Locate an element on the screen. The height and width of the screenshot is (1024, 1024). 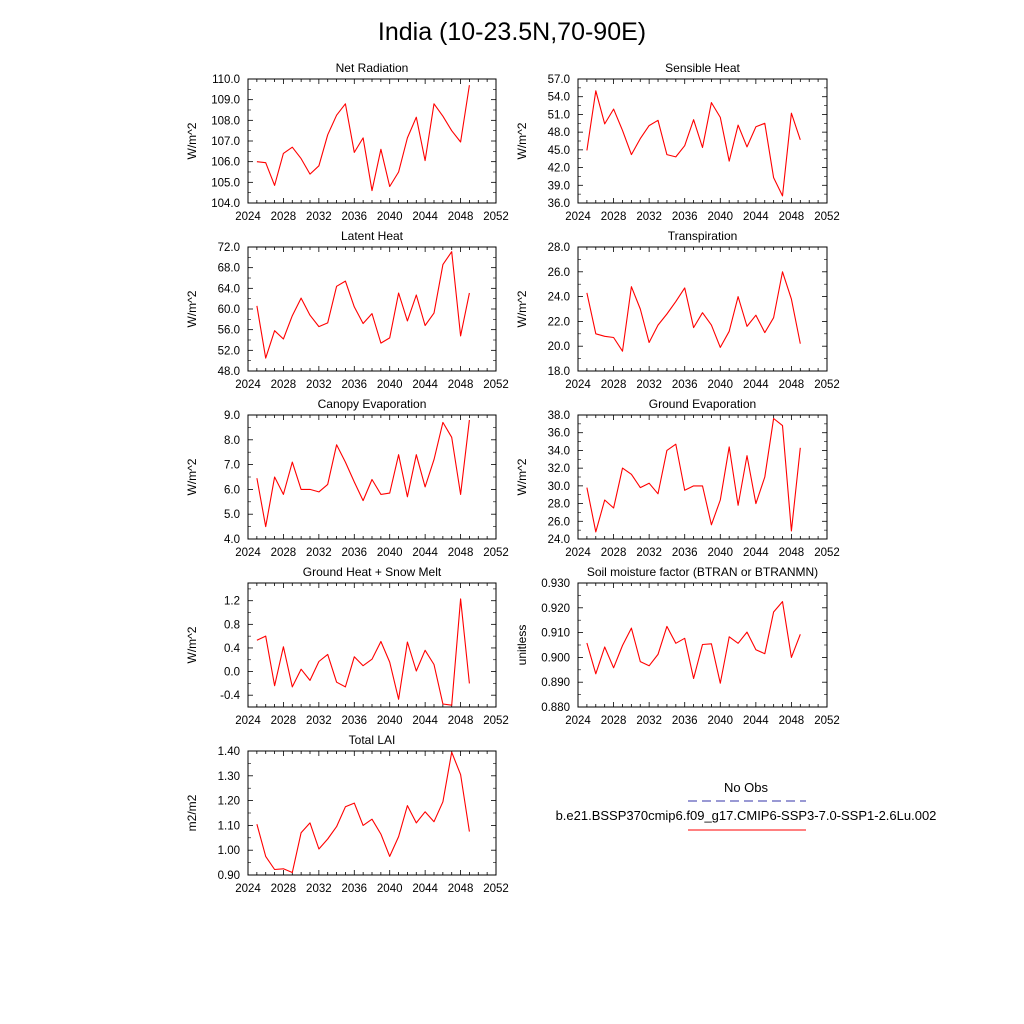
soil-moisture-factor-btran-or-btranmn-xtick-label: 2044 is located at coordinates (756, 721).